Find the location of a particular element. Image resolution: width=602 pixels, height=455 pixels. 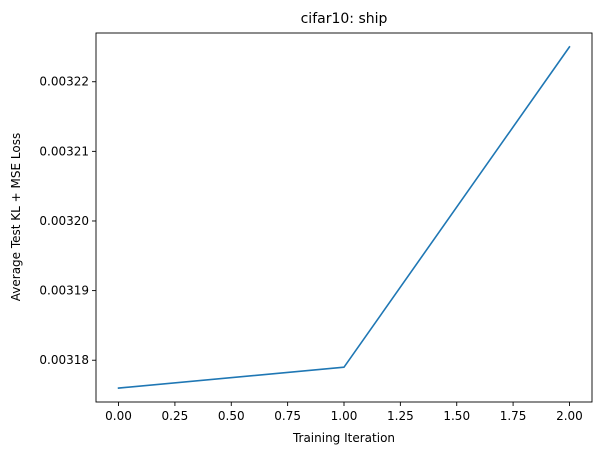

x-axis: 0.00 0.25 0.50 0.75 1.00 1.25 1.50 1.75 2.00 is located at coordinates (344, 412).